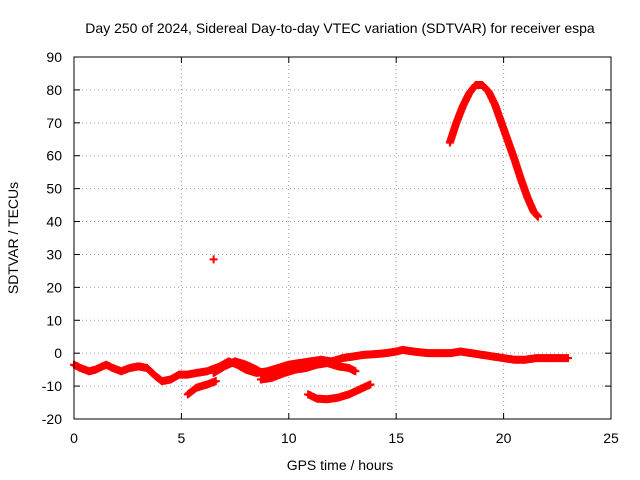 The height and width of the screenshot is (480, 640). What do you see at coordinates (611, 438) in the screenshot?
I see `x-tick-label: 25` at bounding box center [611, 438].